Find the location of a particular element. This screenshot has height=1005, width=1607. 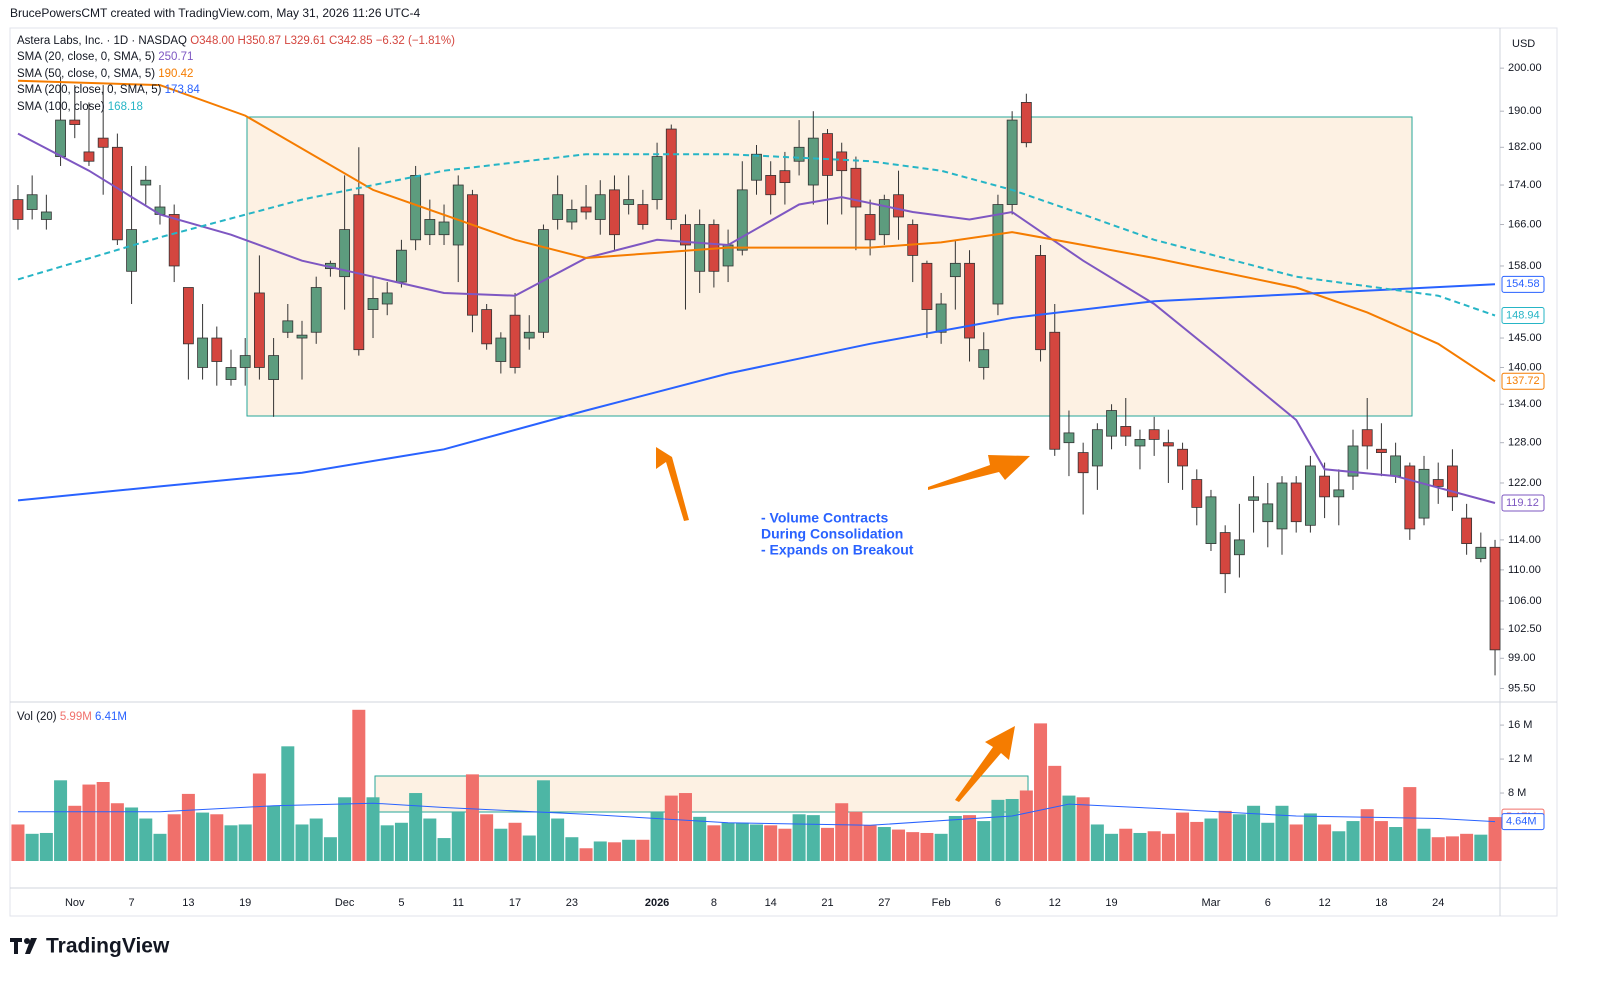

y-tick-label: 95.50 is located at coordinates (1522, 688).